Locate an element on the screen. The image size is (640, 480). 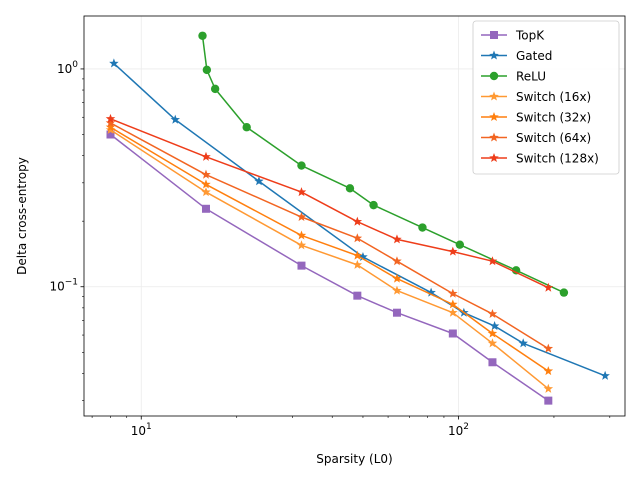
legend-label: TopK is located at coordinates (530, 36).